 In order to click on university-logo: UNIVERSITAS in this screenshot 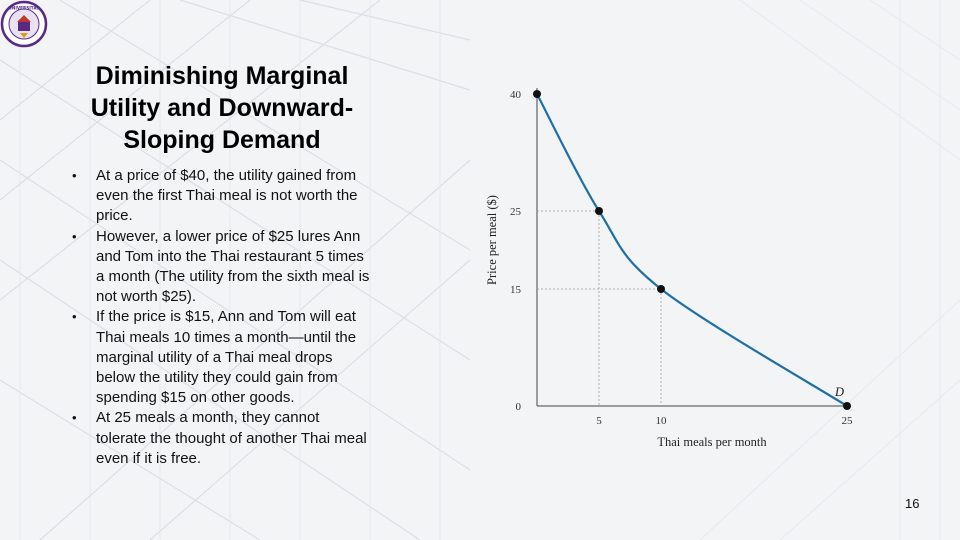, I will do `click(24, 24)`.